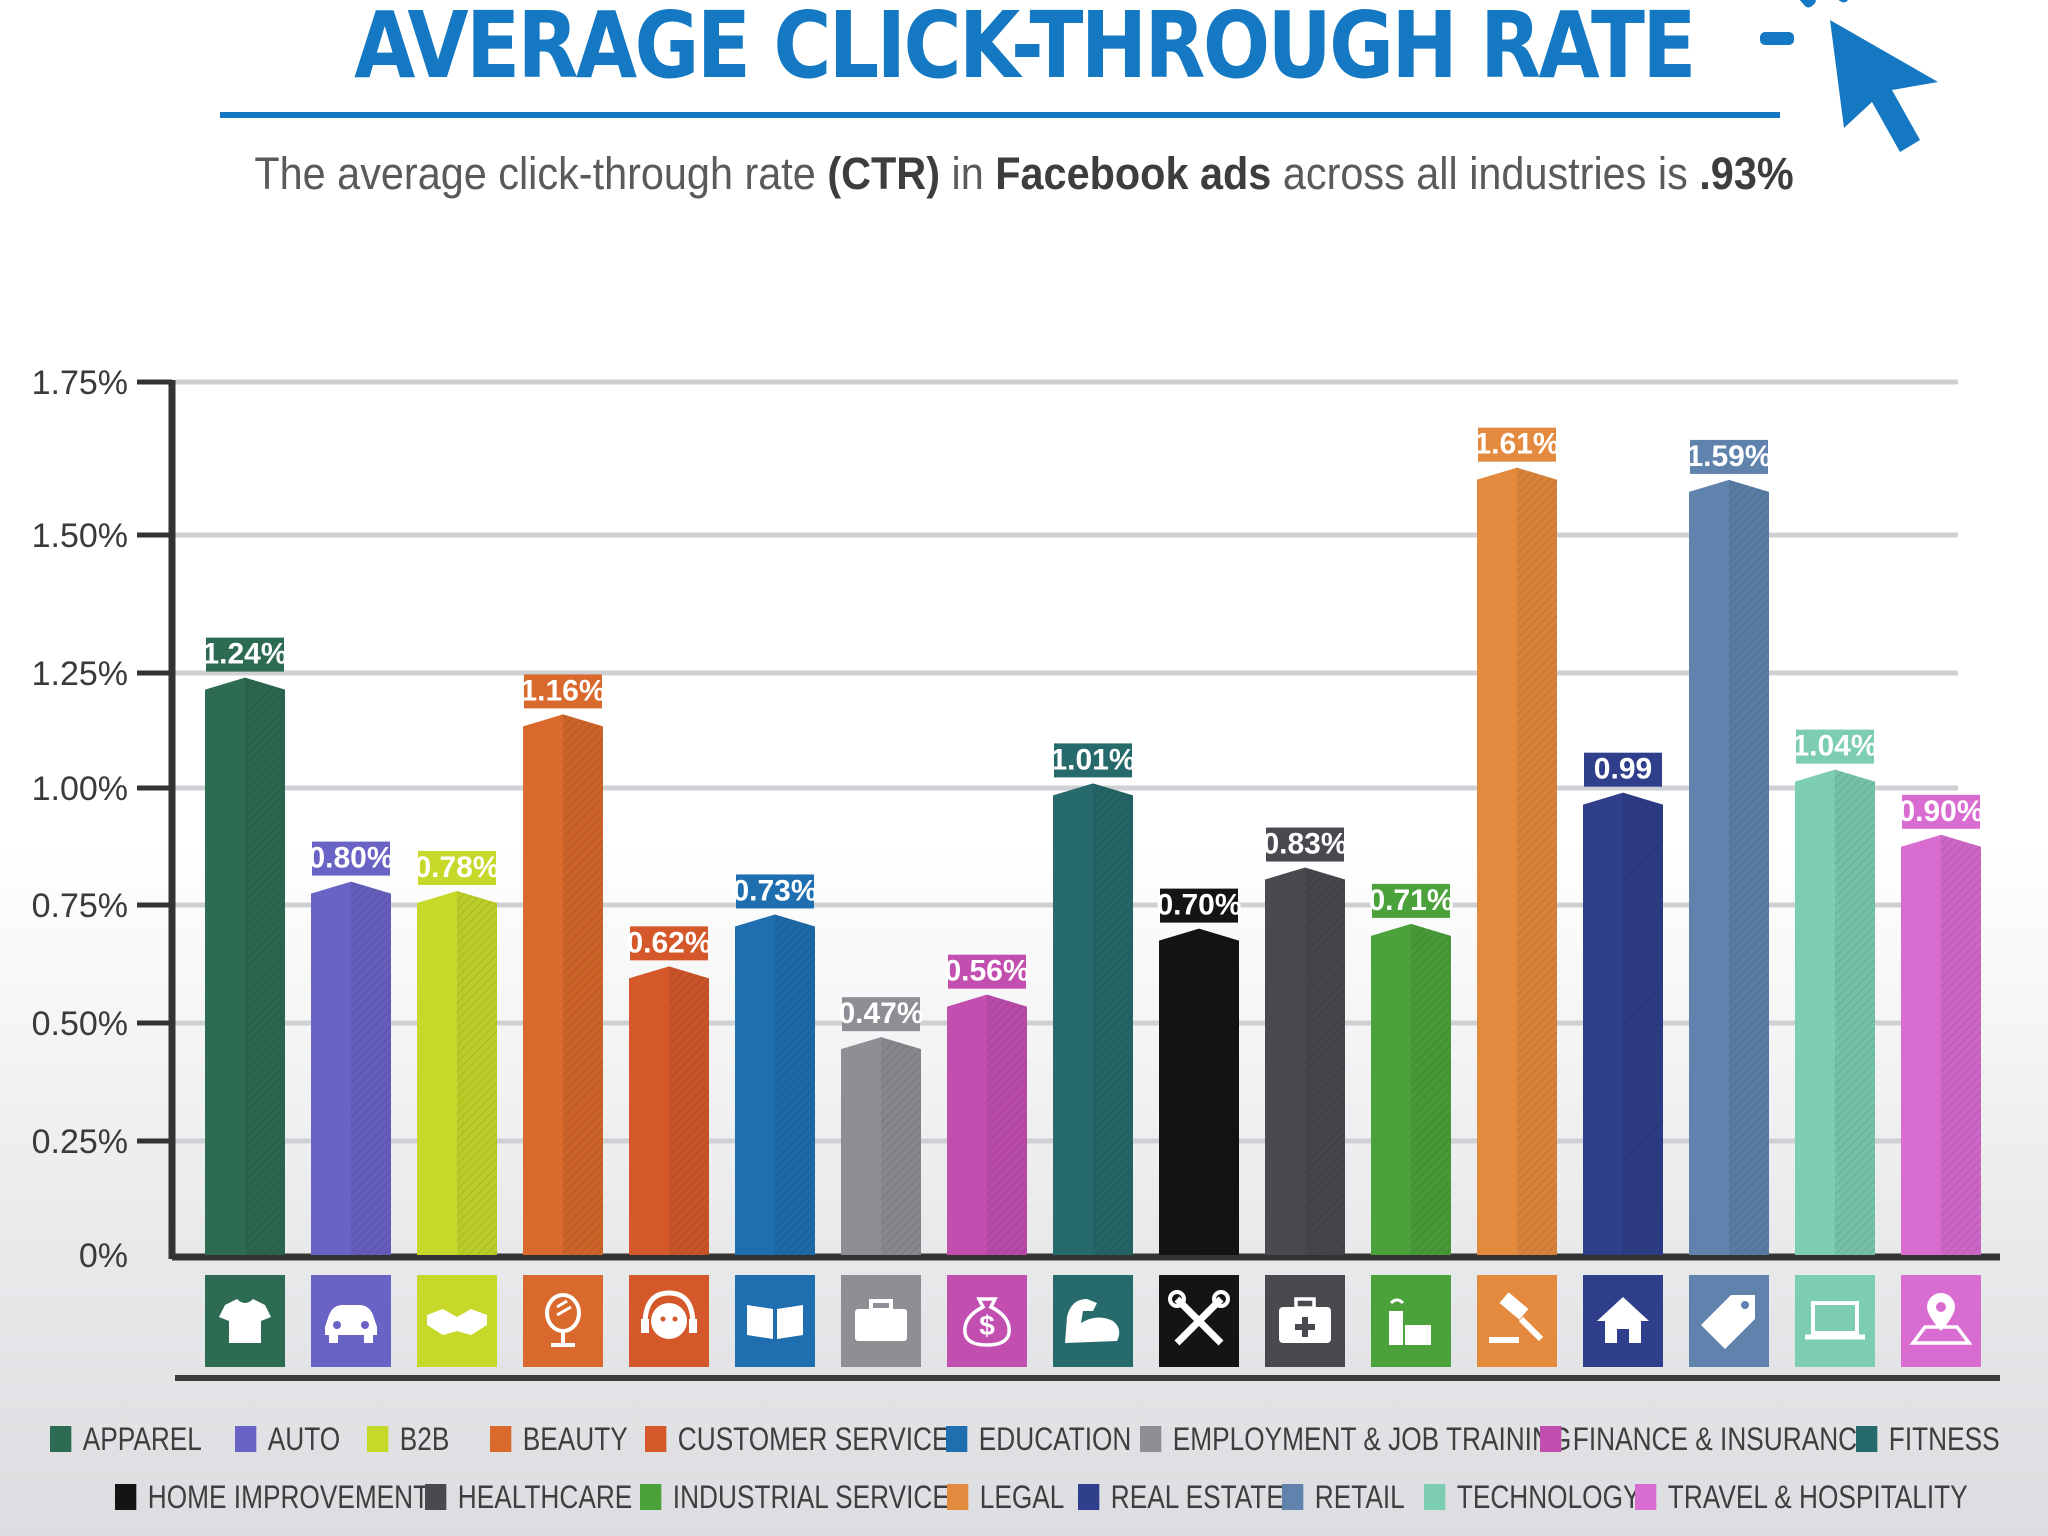 This screenshot has height=1536, width=2048. What do you see at coordinates (1305, 1320) in the screenshot?
I see `medical-kit-icon-glyph` at bounding box center [1305, 1320].